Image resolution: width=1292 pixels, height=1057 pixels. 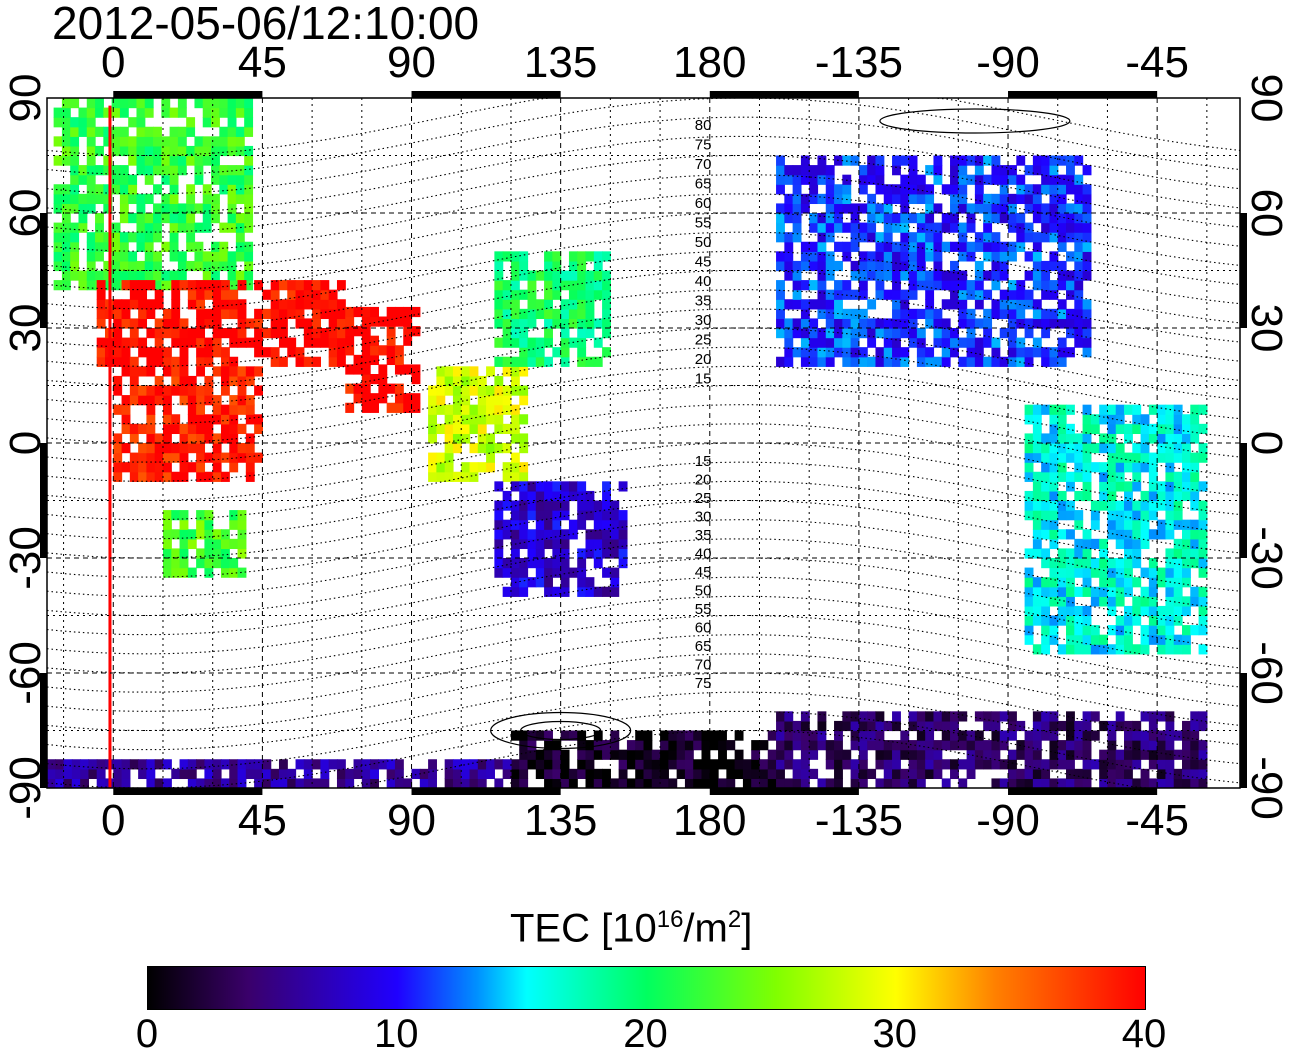 I want to click on contour-label-s: 60, so click(x=703, y=628).